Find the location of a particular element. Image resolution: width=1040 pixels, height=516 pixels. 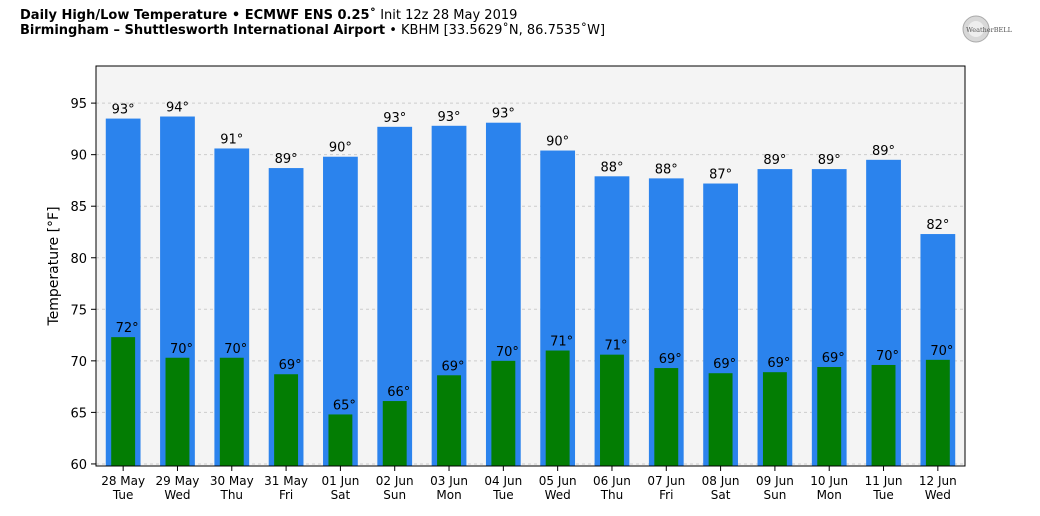

station-coords: • KBHM [33.5629˚N, 86.7535˚W] is located at coordinates (495, 30).